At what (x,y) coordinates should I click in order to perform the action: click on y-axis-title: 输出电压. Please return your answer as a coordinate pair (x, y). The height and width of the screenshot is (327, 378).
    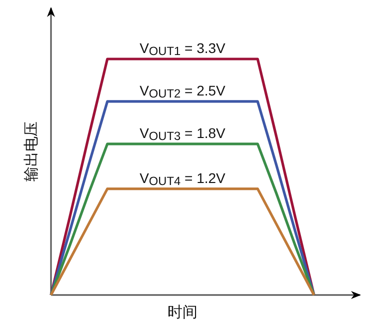
    Looking at the image, I should click on (31, 152).